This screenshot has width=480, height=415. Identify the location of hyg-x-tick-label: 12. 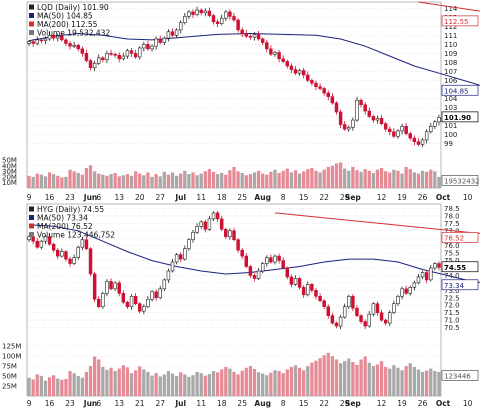
(382, 403).